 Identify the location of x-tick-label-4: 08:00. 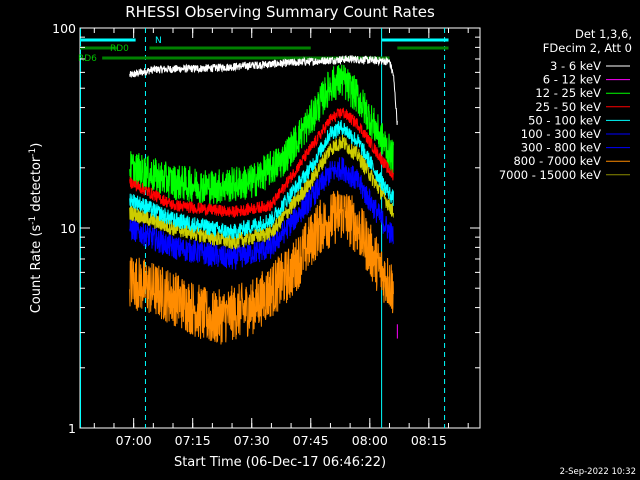
(370, 440).